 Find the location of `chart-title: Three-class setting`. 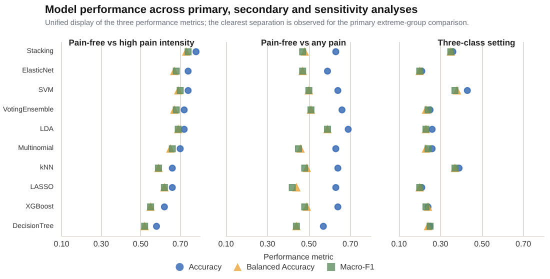

chart-title: Three-class setting is located at coordinates (477, 43).